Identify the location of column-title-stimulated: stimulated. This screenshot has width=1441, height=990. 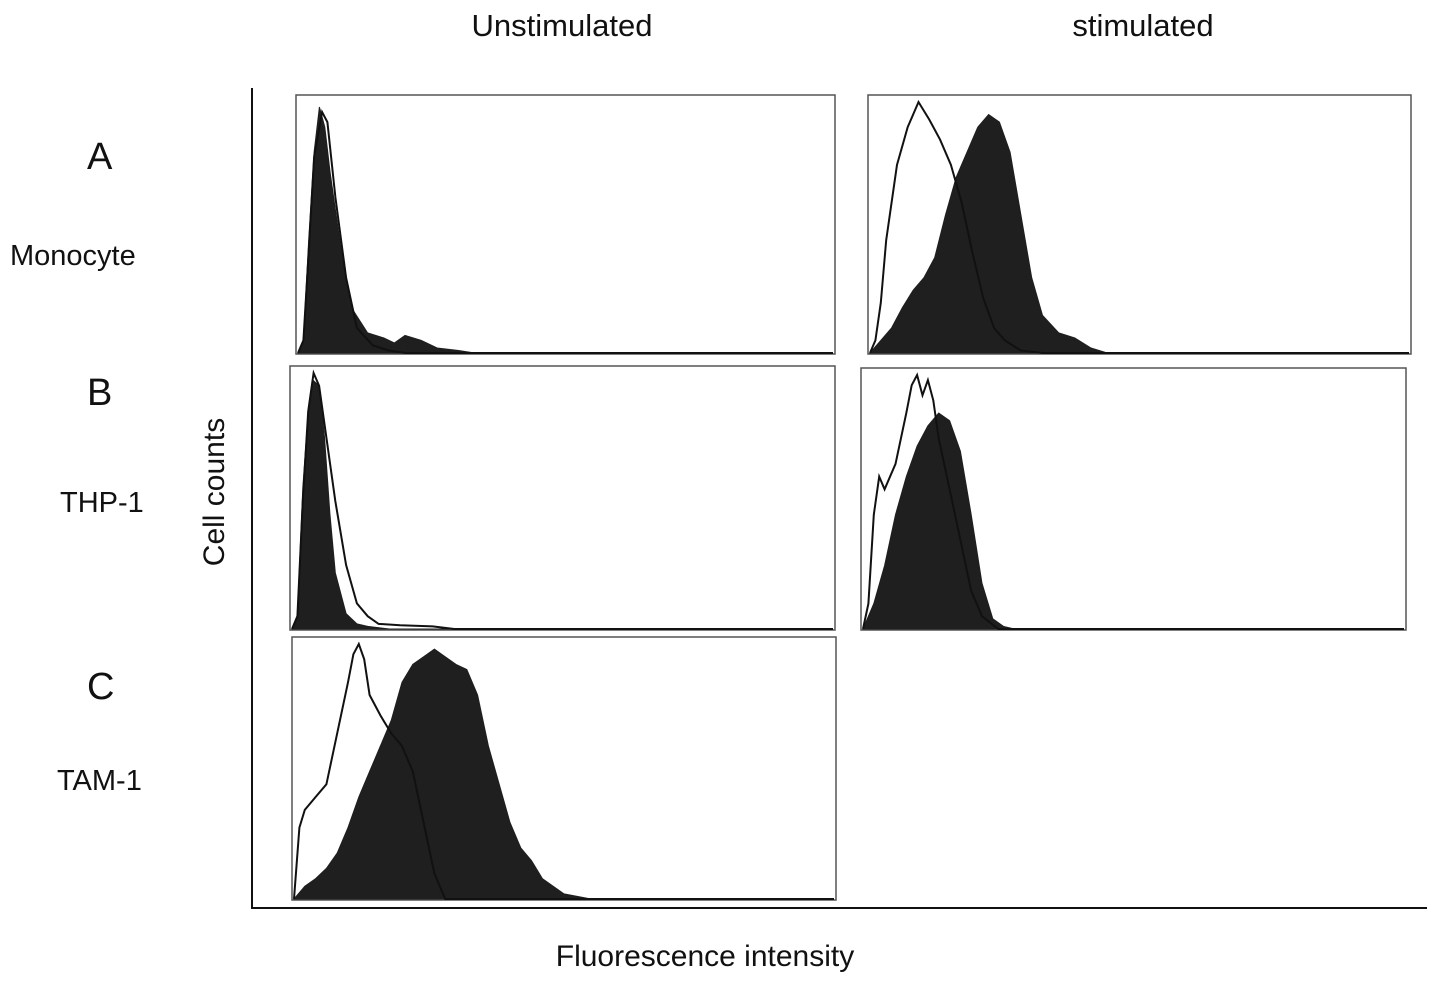
(1143, 25).